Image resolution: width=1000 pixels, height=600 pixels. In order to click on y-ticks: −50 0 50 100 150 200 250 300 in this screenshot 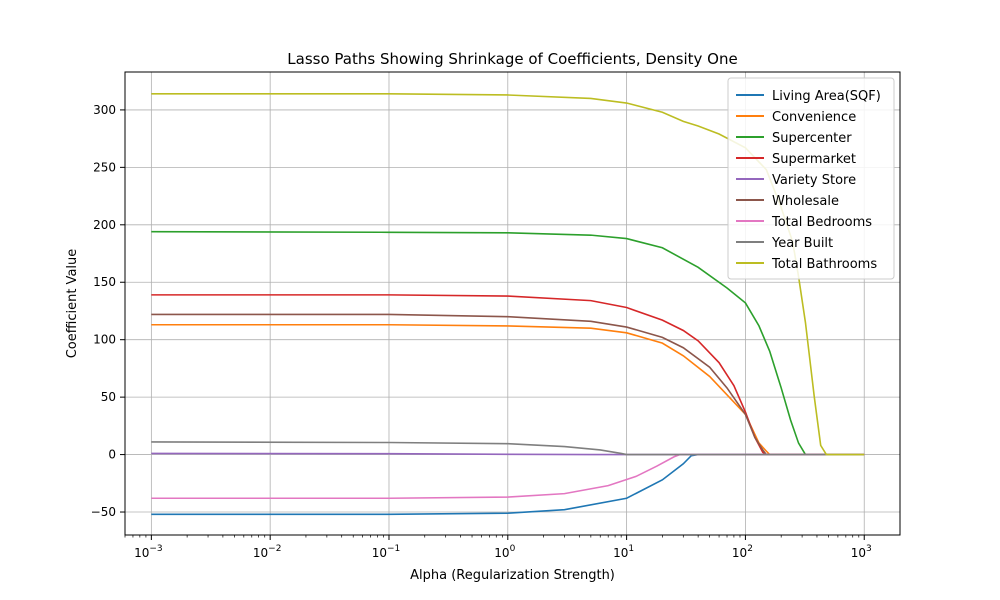, I will do `click(108, 311)`.